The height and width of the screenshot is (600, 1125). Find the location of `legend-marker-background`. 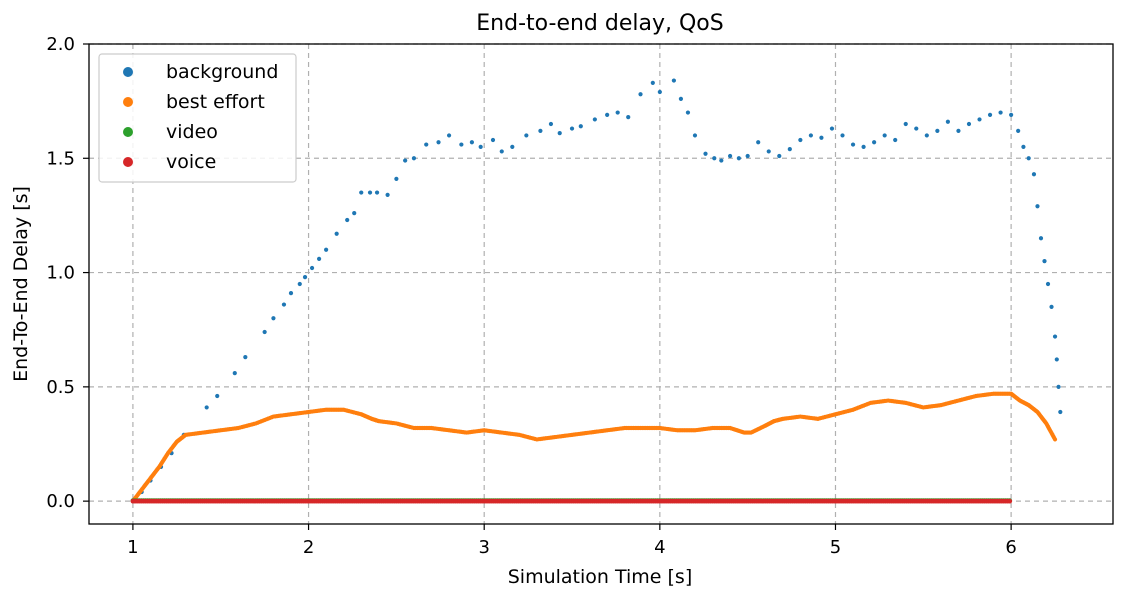

legend-marker-background is located at coordinates (128, 72).